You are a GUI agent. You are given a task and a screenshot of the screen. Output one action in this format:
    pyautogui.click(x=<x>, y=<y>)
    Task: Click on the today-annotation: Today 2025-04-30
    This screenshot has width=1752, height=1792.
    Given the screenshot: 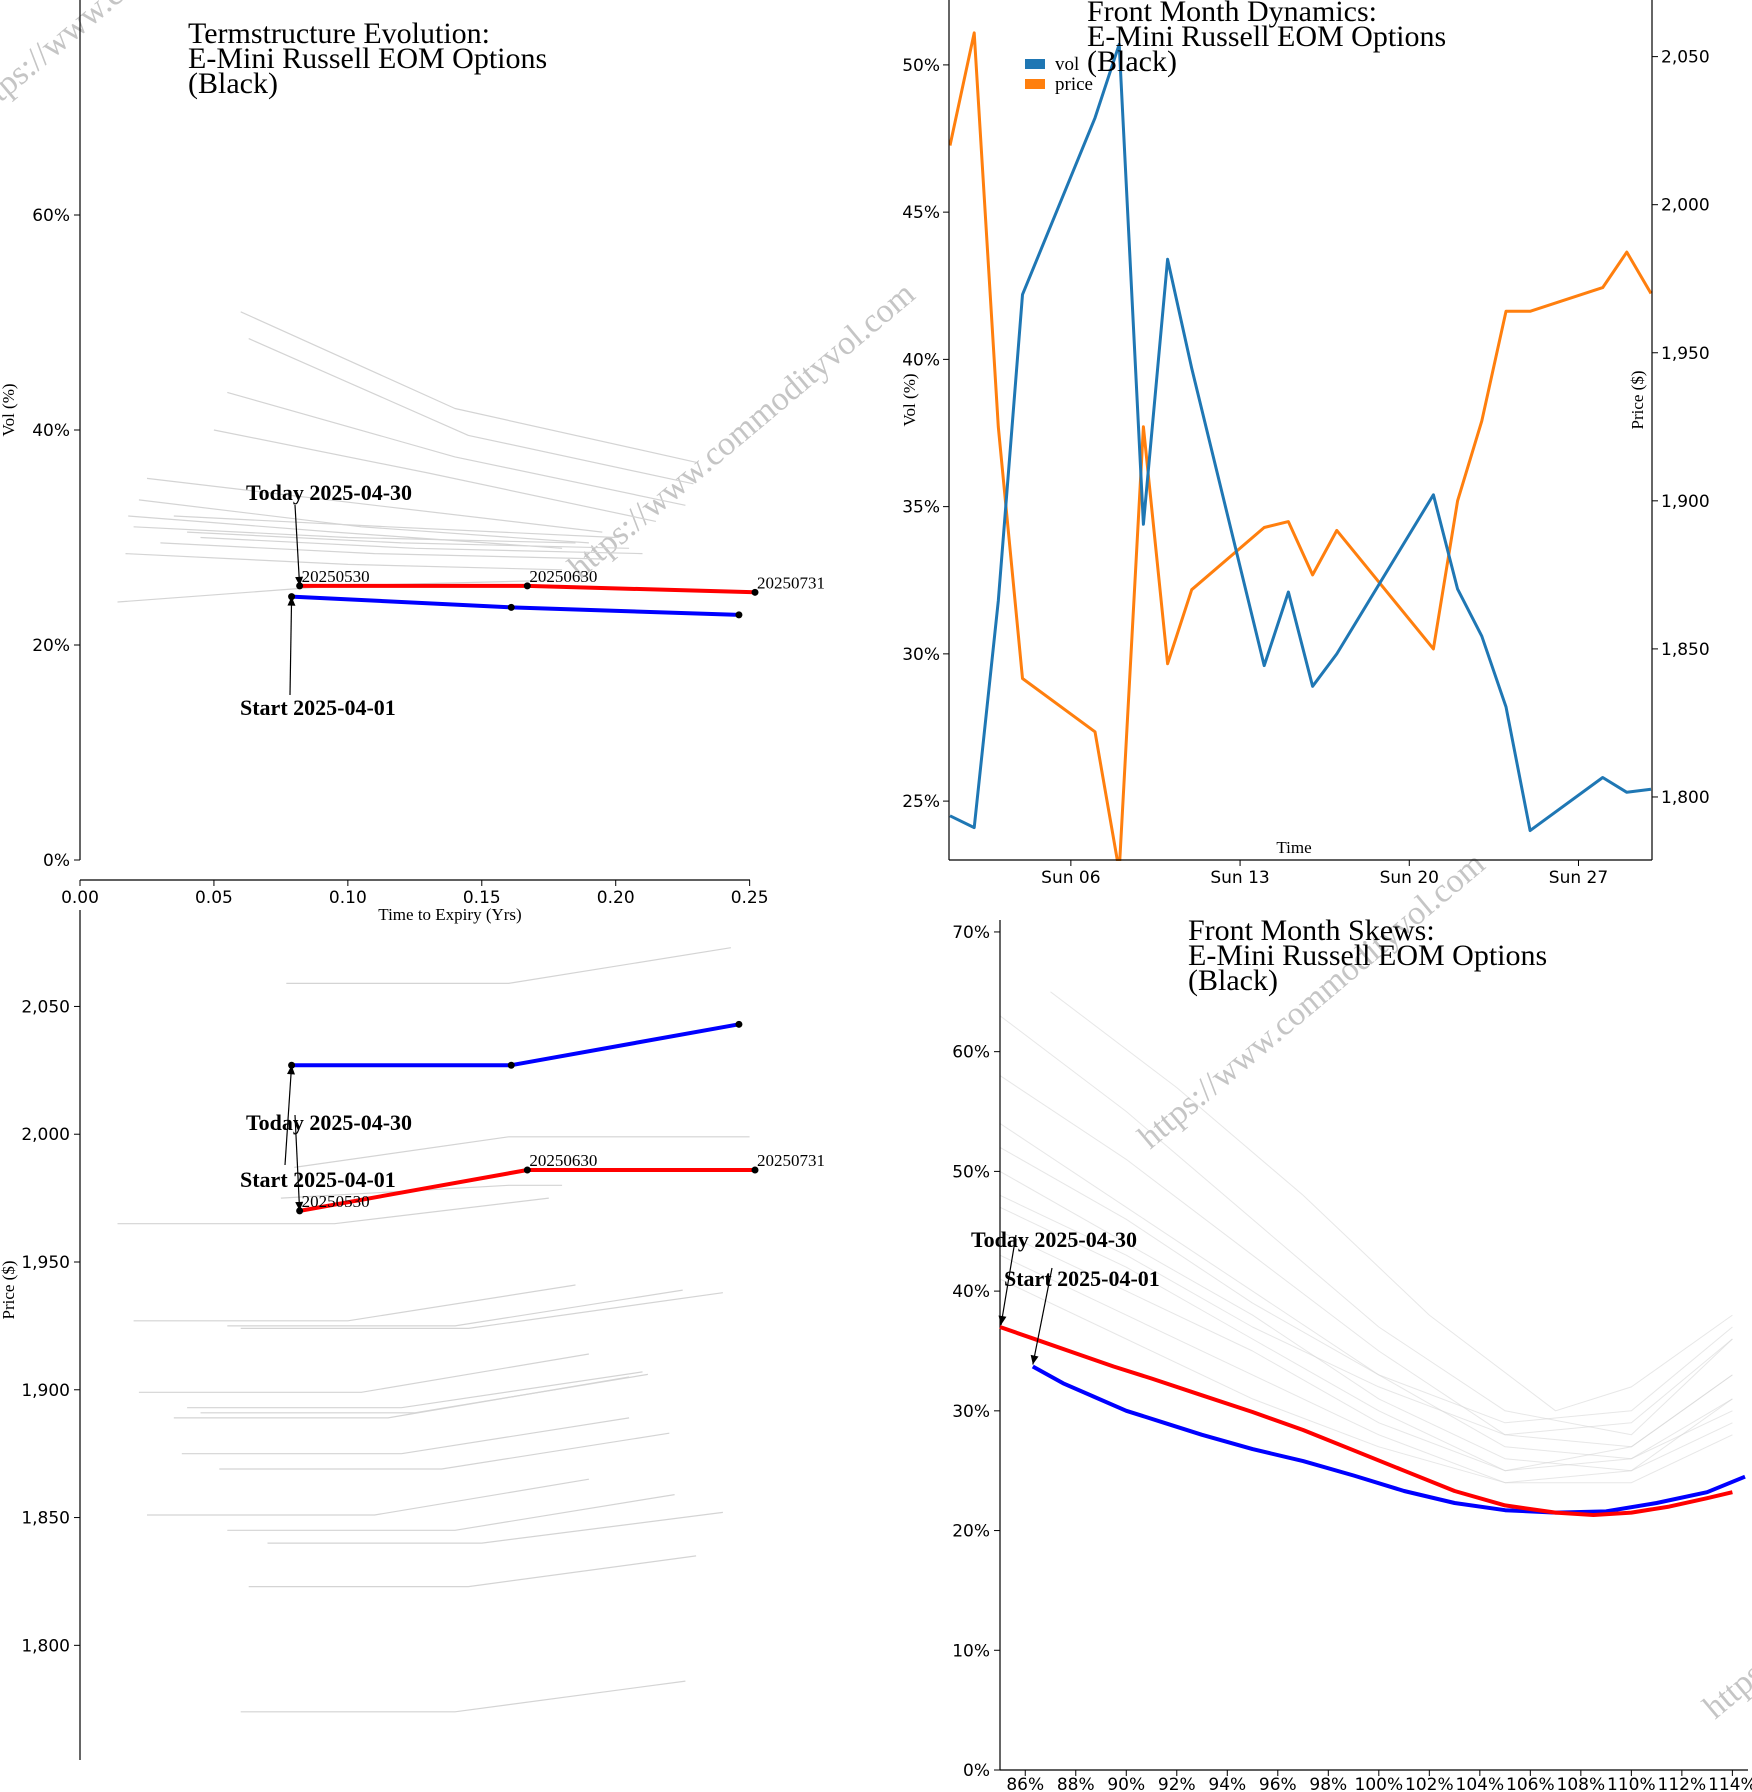 What is the action you would take?
    pyautogui.click(x=329, y=492)
    